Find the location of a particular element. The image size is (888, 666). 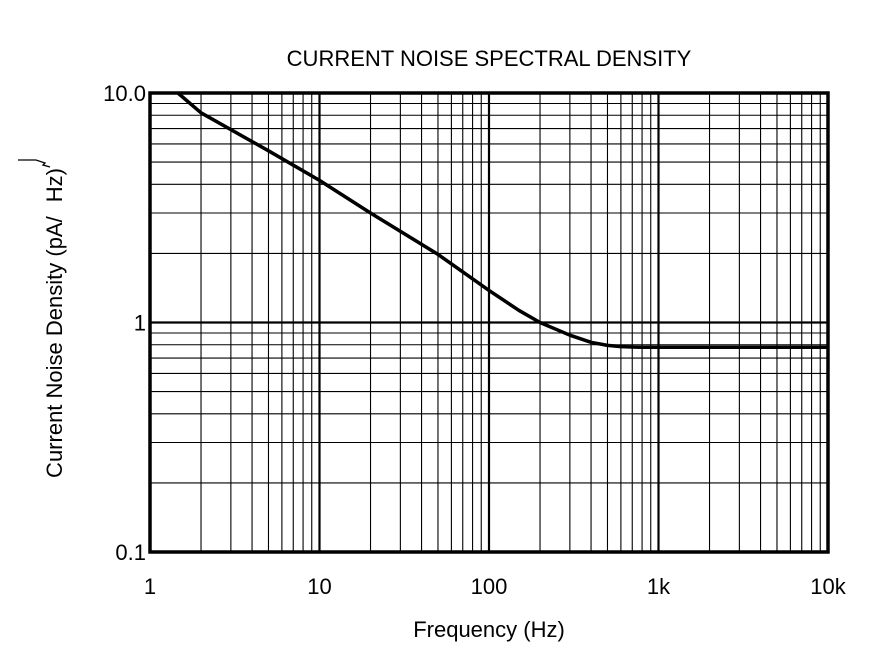

y-tick-label: 10.0 is located at coordinates (124, 93).